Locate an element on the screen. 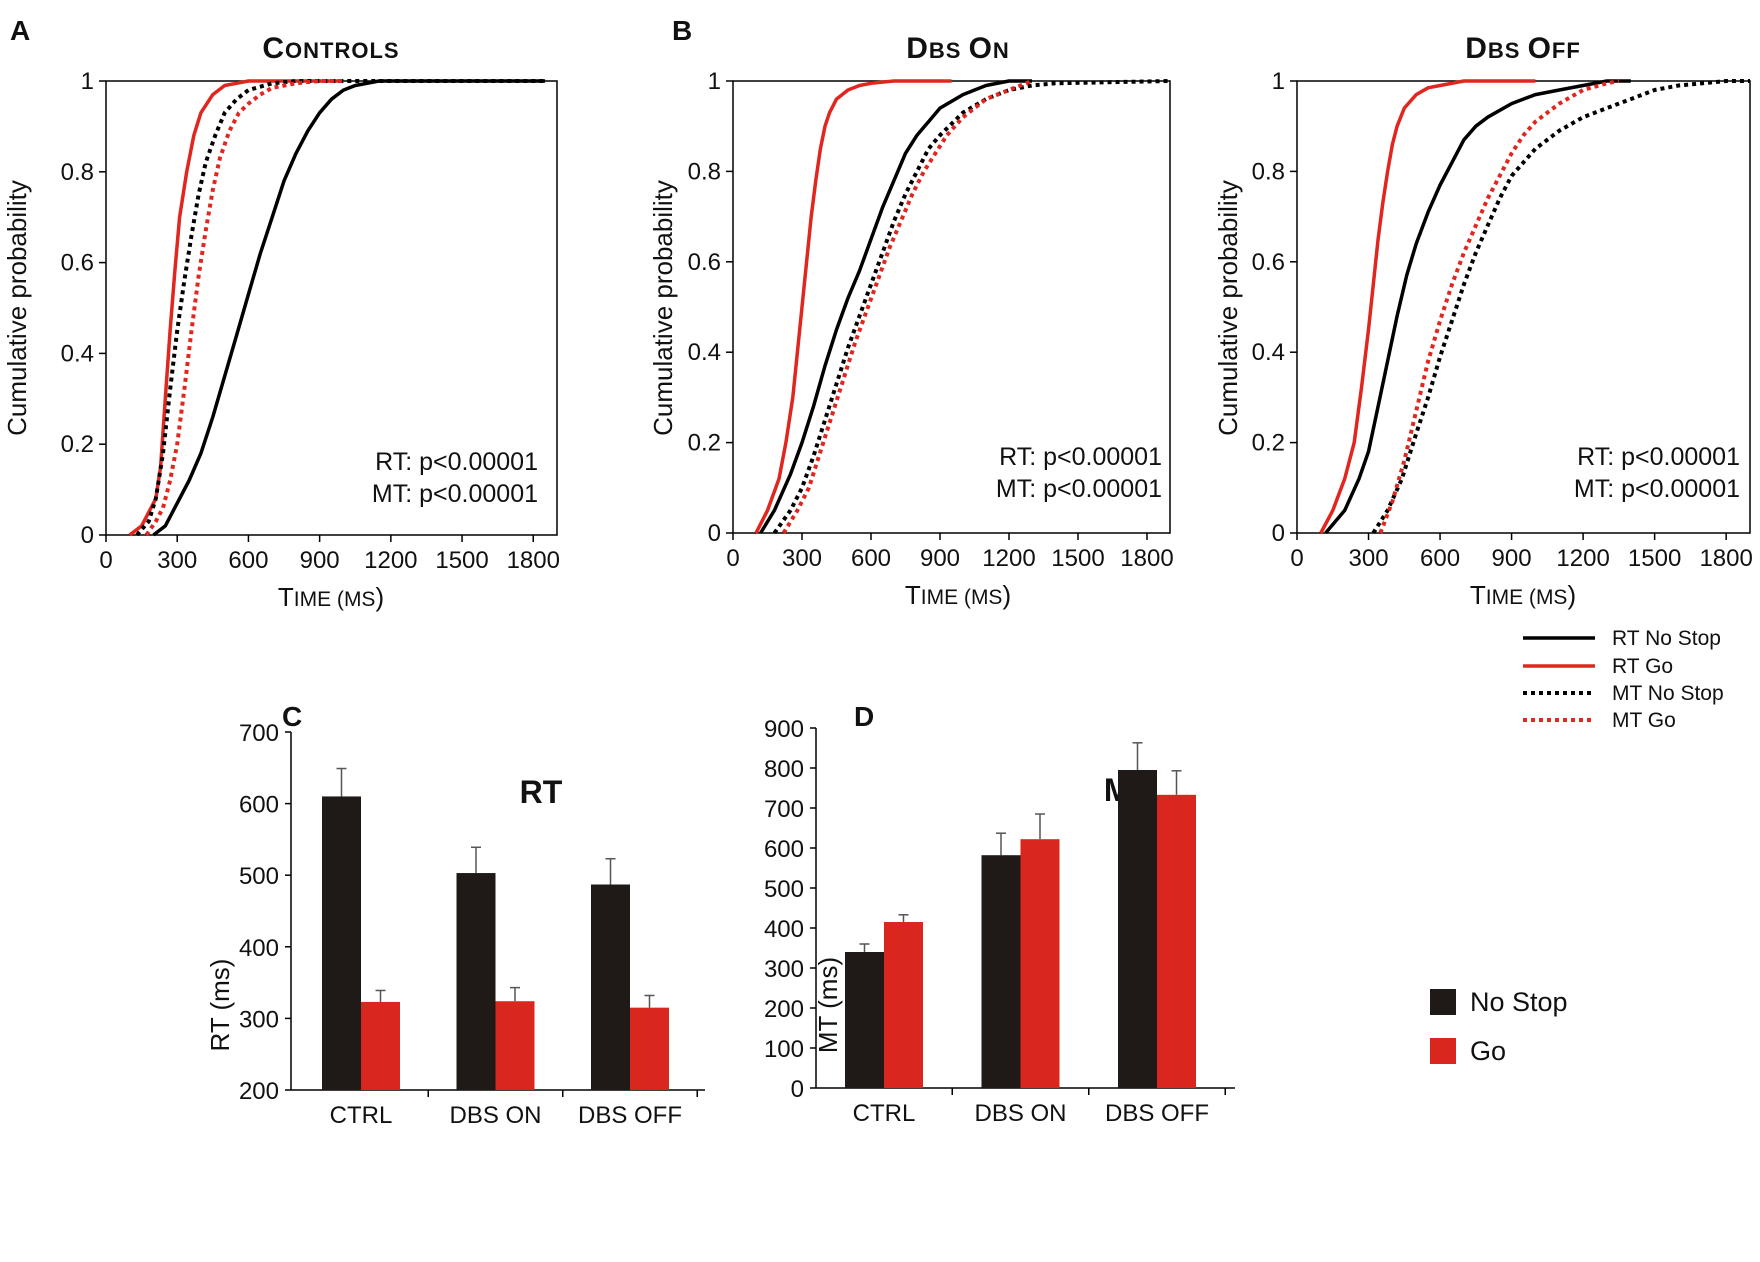  legend-label-go: Go is located at coordinates (1488, 1051).